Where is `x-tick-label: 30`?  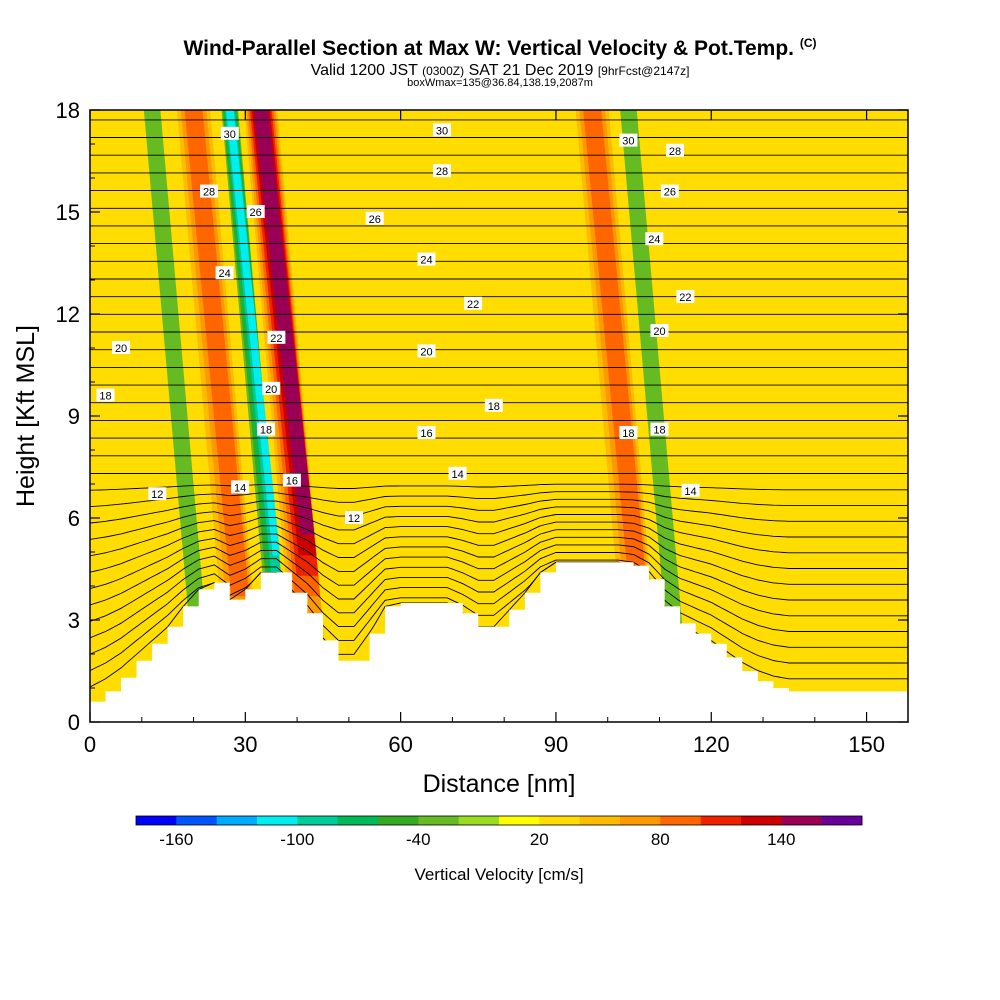 x-tick-label: 30 is located at coordinates (245, 744).